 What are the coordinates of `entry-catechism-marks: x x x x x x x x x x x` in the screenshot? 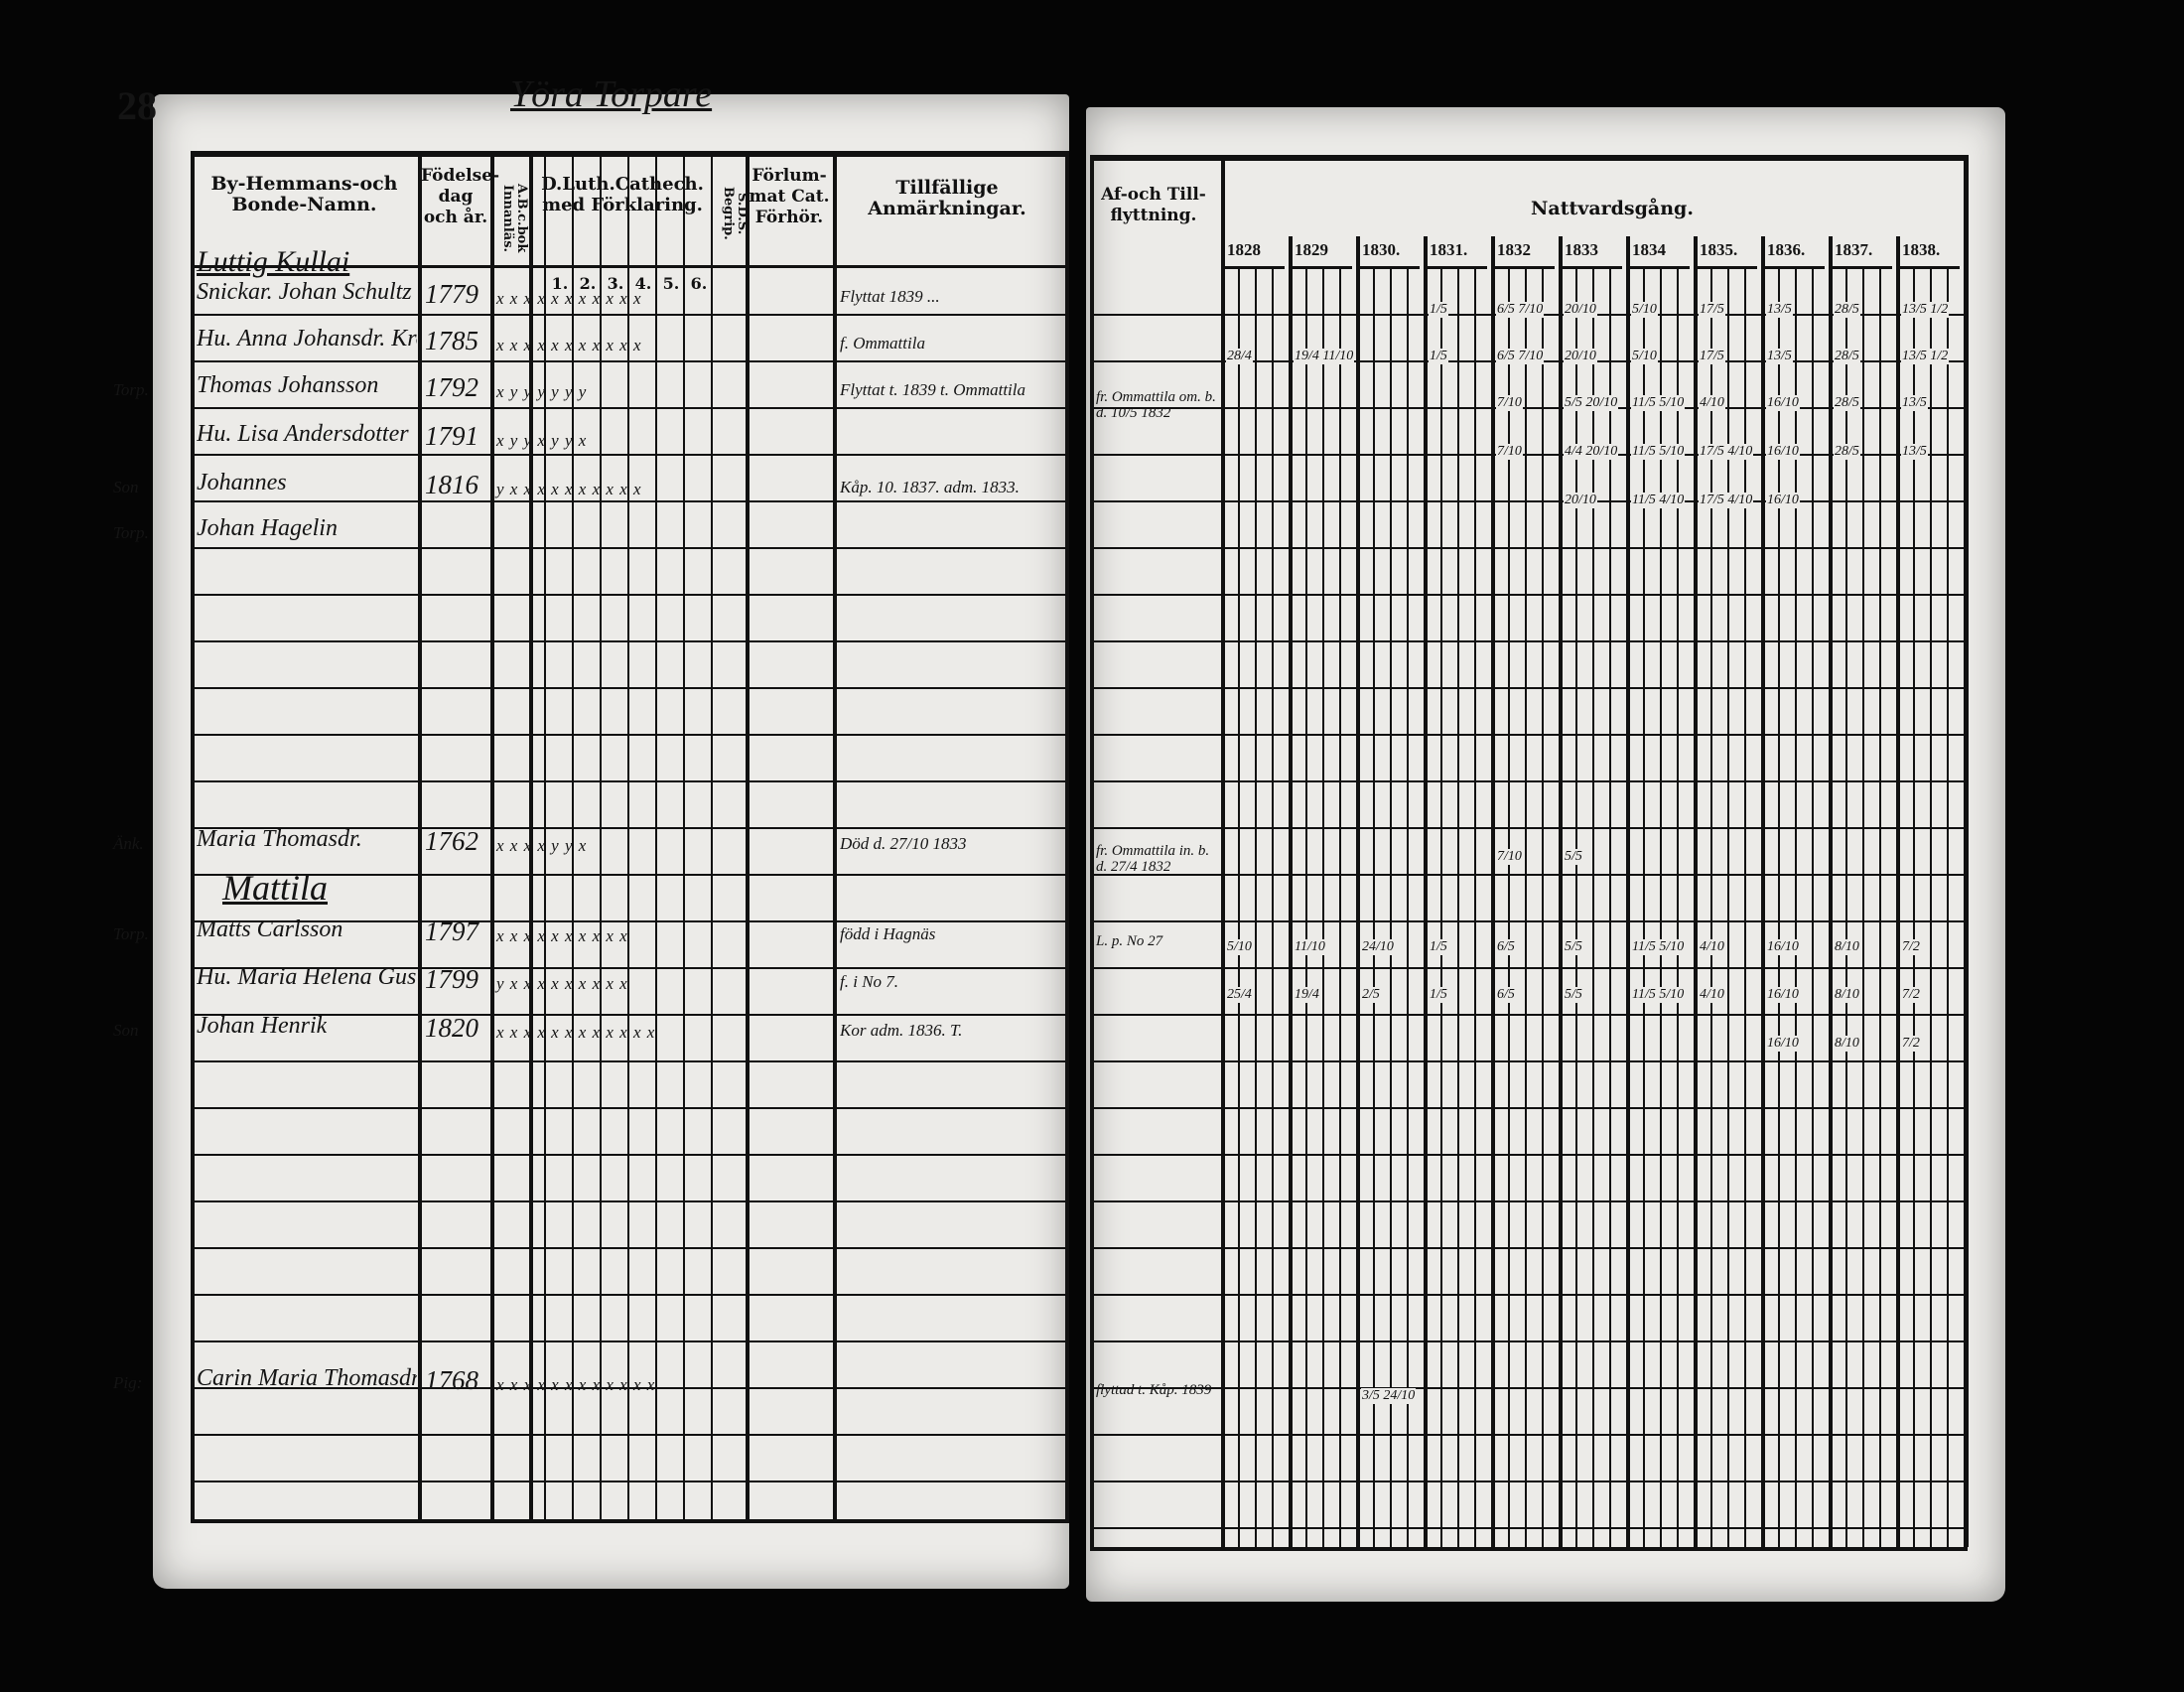 It's located at (569, 345).